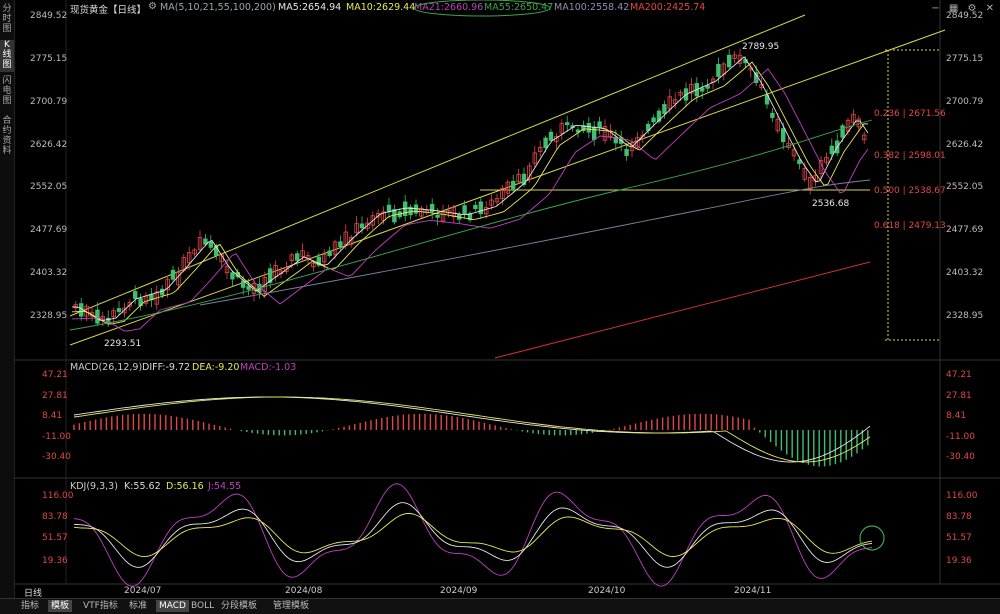 The image size is (1000, 614). What do you see at coordinates (60, 606) in the screenshot?
I see `tab-template: 模板` at bounding box center [60, 606].